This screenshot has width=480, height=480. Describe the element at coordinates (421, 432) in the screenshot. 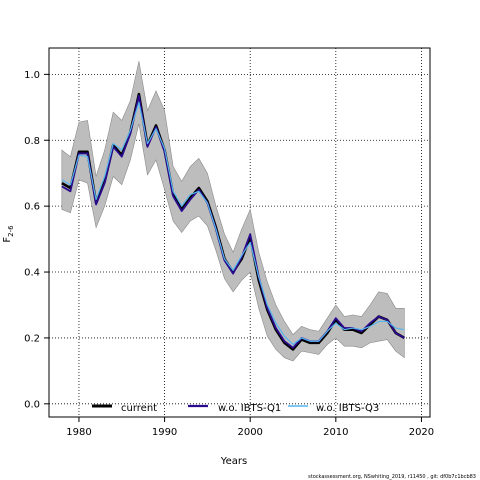

I see `x-tick-label: 2020` at that location.